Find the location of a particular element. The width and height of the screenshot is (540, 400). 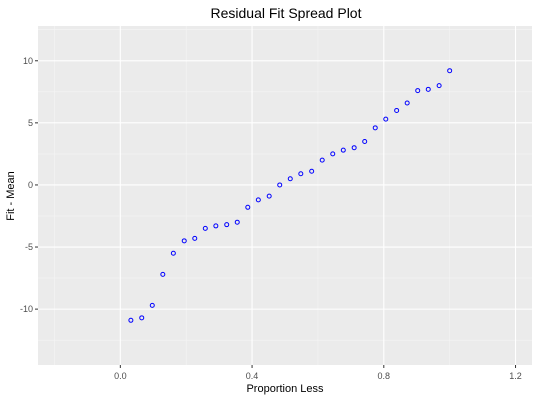

y-axis: -10 -5 0 5 10 is located at coordinates (29, 185).